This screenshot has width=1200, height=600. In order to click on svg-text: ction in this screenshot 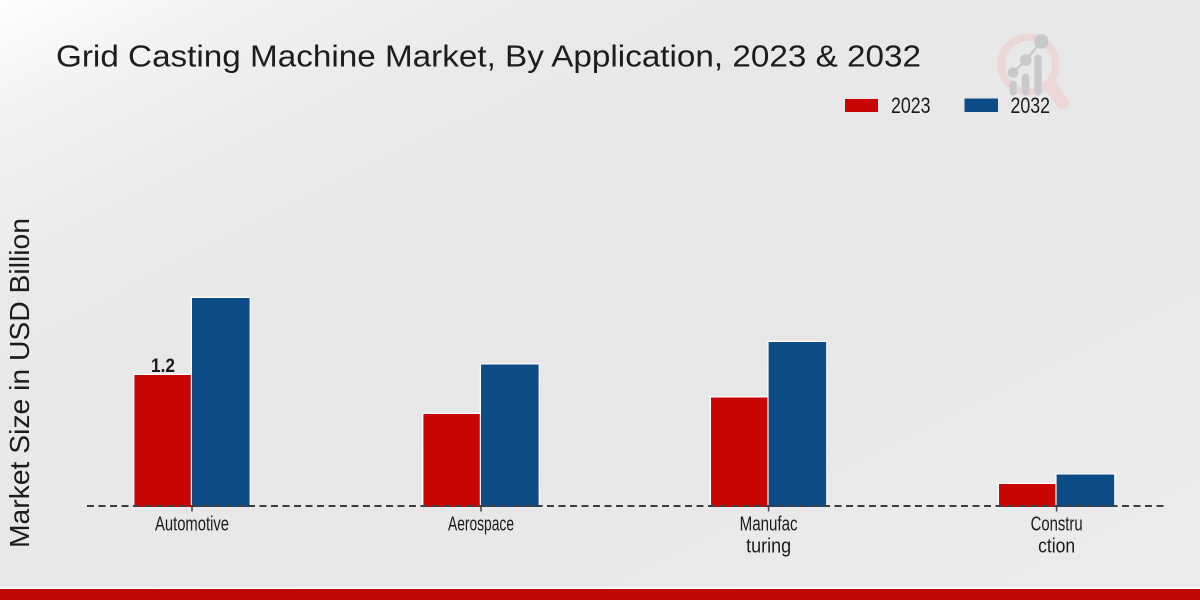, I will do `click(1056, 547)`.